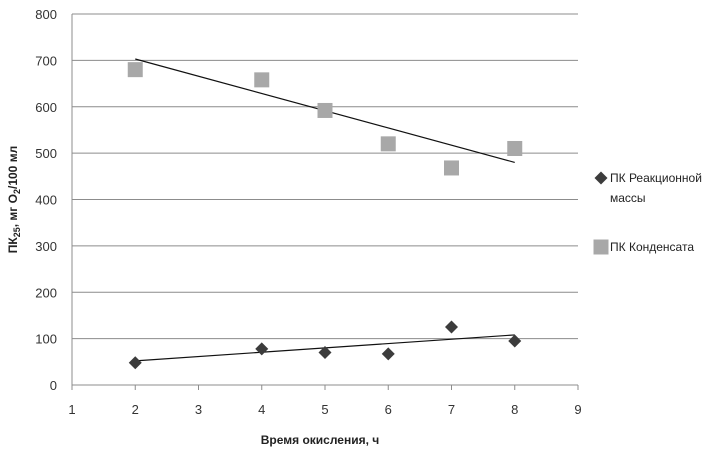  I want to click on y-tick-labels: 0 100 200 300 400 500 600 700 800, so click(46, 200).